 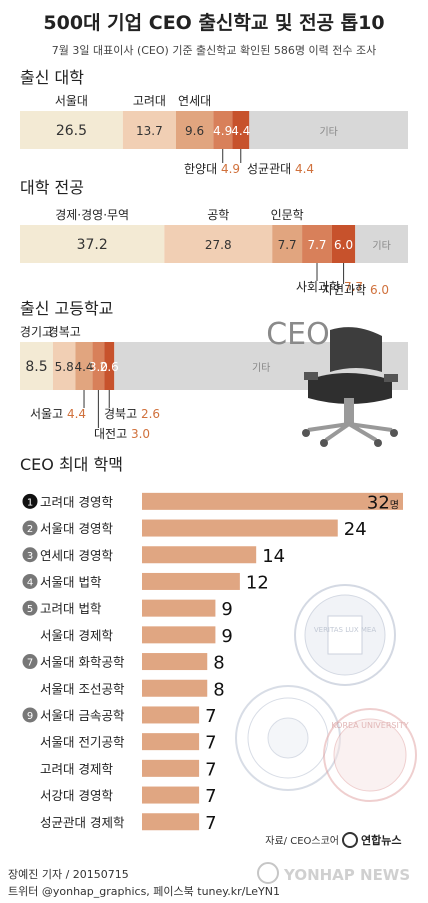 I want to click on yonsei-seal-emblem, so click(x=288, y=738).